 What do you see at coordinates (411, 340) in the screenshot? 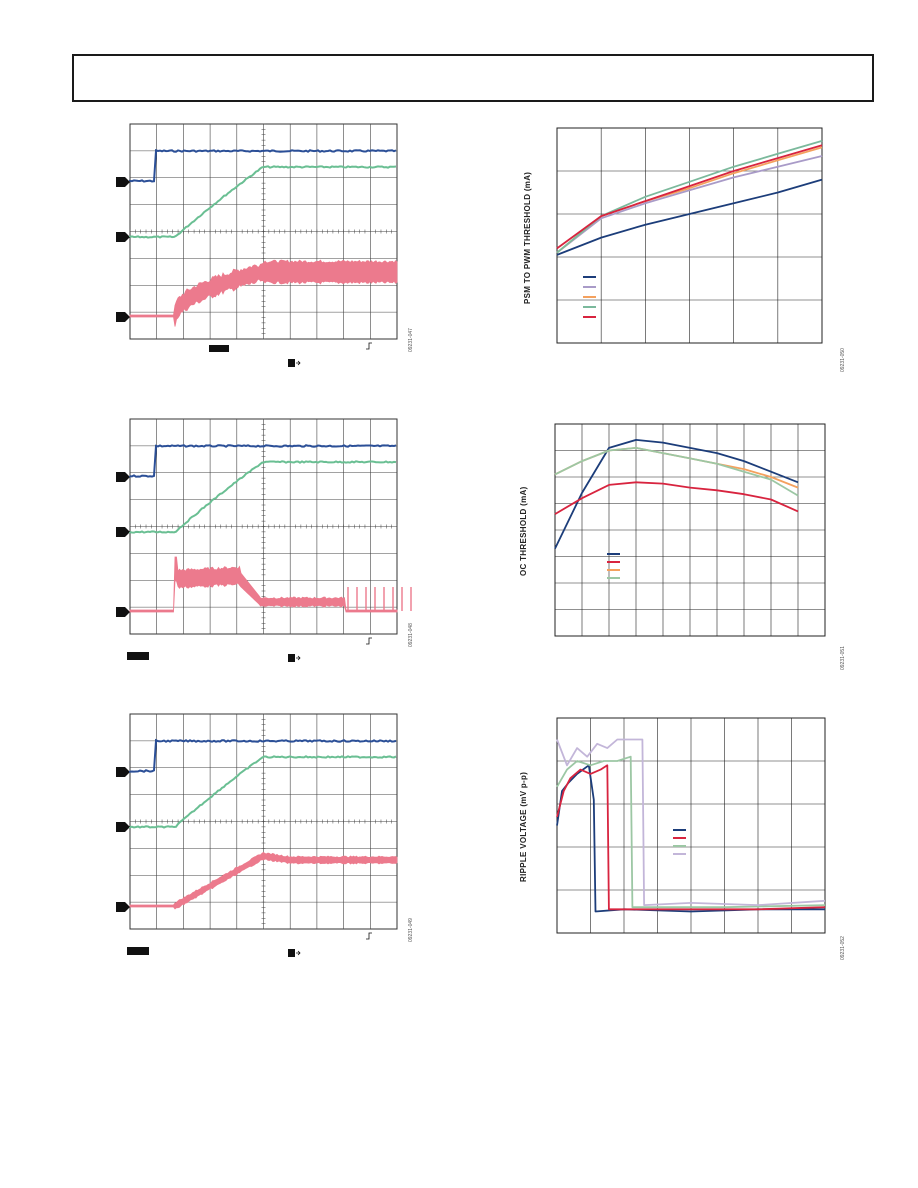
I see `figure-number: 09231-047` at bounding box center [411, 340].